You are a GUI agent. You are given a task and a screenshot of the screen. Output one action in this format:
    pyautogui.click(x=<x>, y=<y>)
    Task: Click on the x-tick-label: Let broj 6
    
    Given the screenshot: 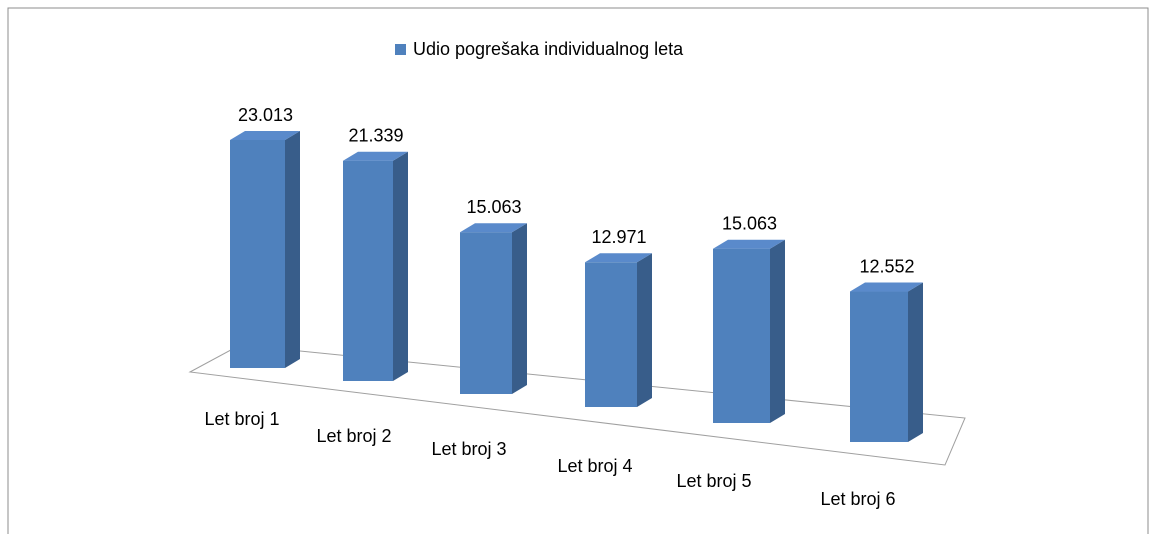 What is the action you would take?
    pyautogui.click(x=857, y=499)
    